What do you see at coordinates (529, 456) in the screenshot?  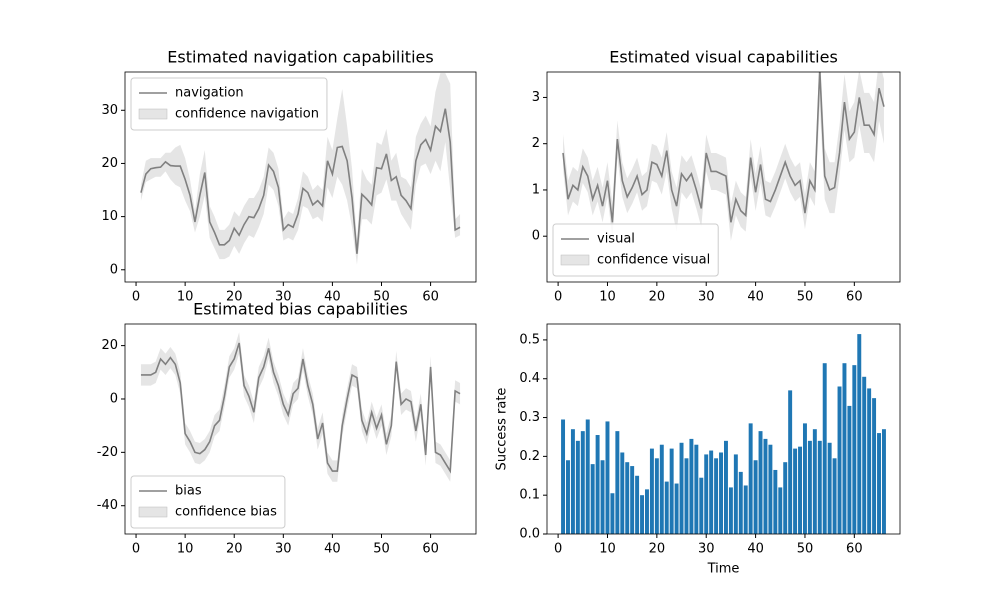 I see `y-tick-label: 0.2` at bounding box center [529, 456].